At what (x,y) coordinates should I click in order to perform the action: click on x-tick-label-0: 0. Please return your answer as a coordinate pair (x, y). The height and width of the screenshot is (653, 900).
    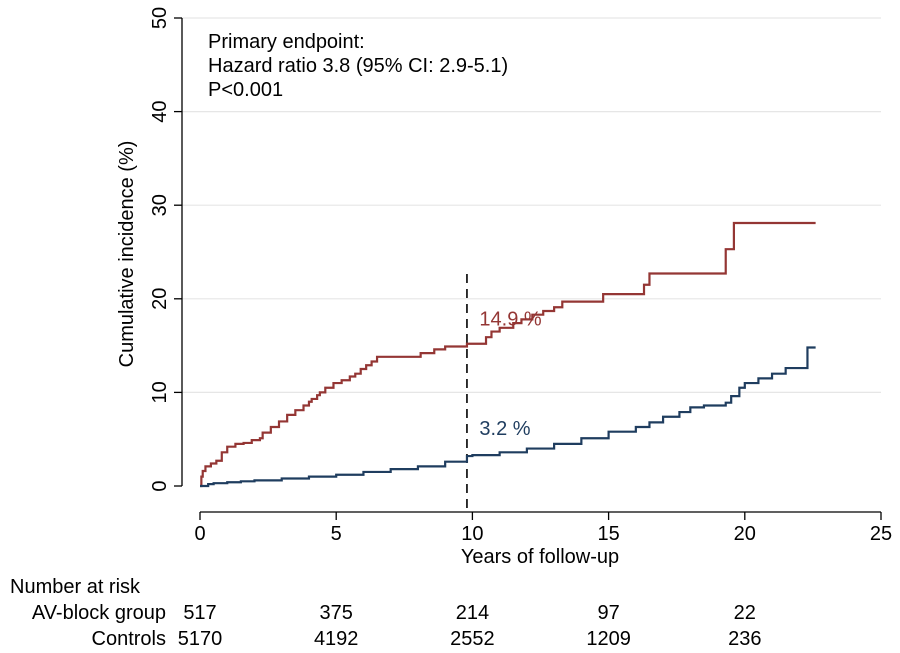
    Looking at the image, I should click on (199, 534).